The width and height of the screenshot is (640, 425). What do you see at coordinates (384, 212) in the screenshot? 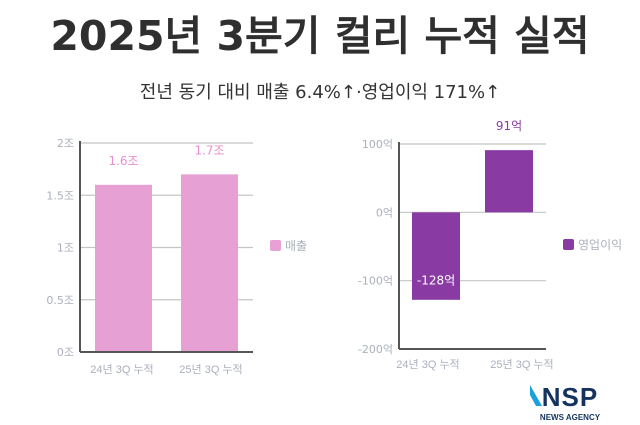
I see `y-tick-label: 0억` at bounding box center [384, 212].